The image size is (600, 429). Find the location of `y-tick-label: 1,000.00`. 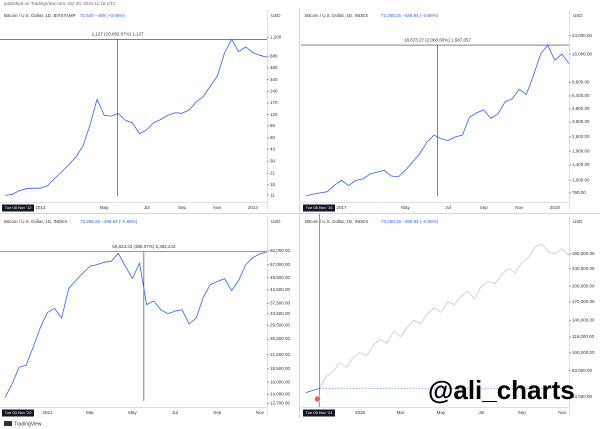

y-tick-label: 1,000.00 is located at coordinates (581, 180).